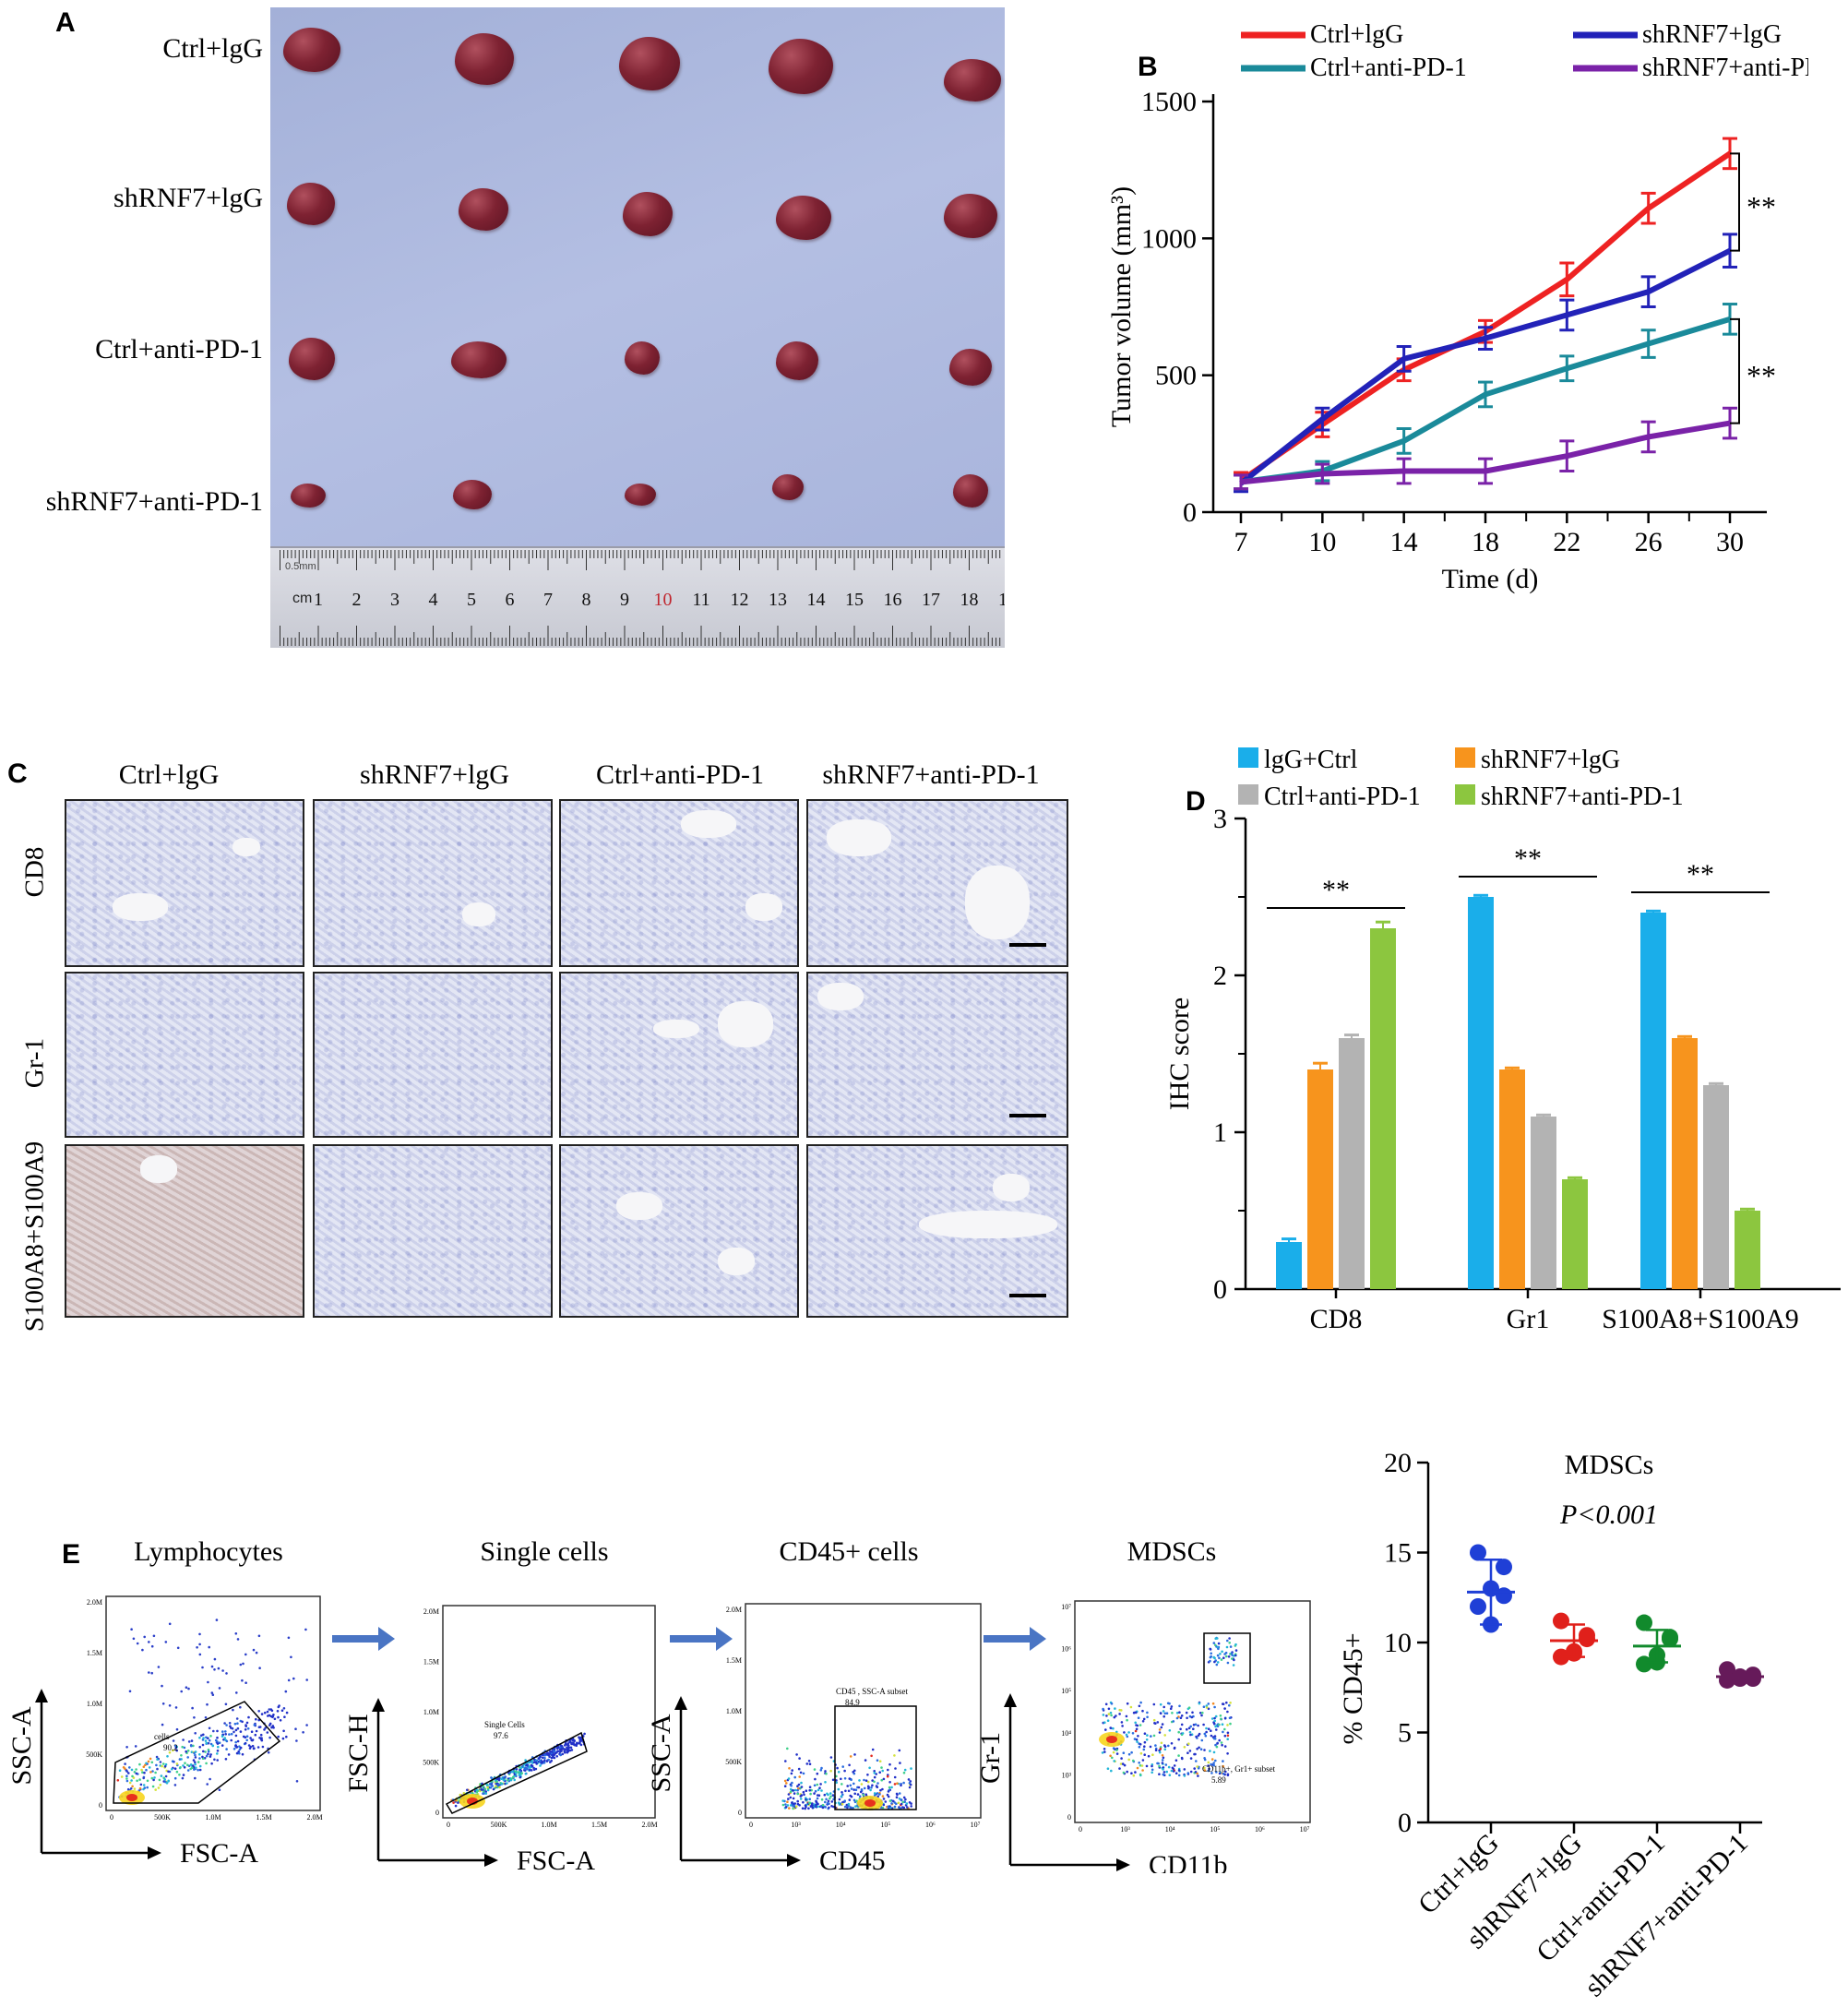  Describe the element at coordinates (625, 600) in the screenshot. I see `ruler-number: 9` at that location.